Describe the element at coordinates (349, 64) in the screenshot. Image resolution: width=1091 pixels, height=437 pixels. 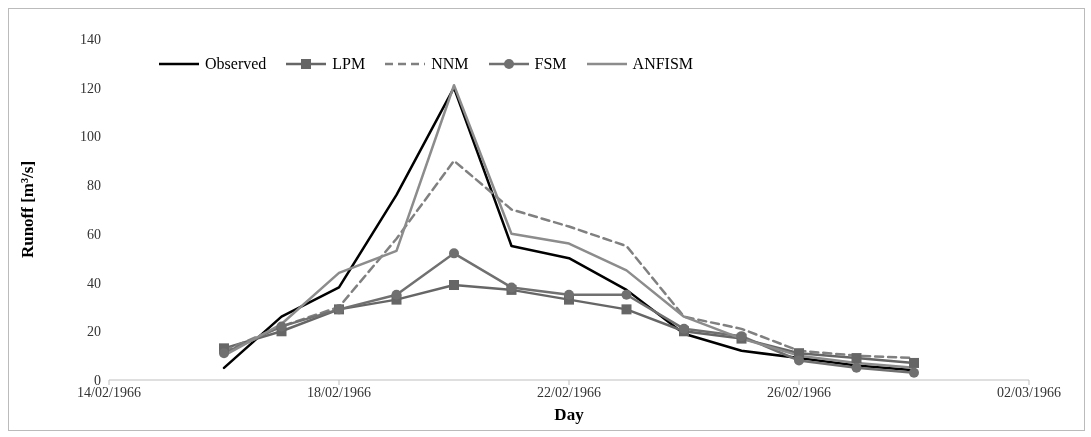
I see `legend-label: LPM` at that location.